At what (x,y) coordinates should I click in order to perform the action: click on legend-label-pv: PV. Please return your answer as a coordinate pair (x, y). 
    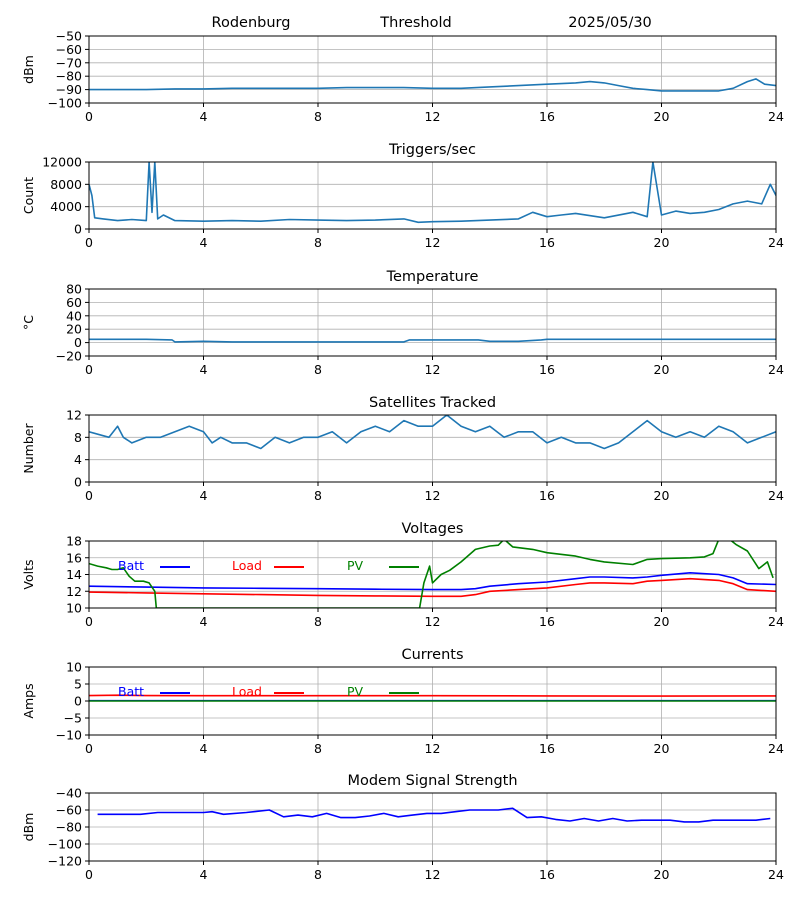
    Looking at the image, I should click on (355, 691).